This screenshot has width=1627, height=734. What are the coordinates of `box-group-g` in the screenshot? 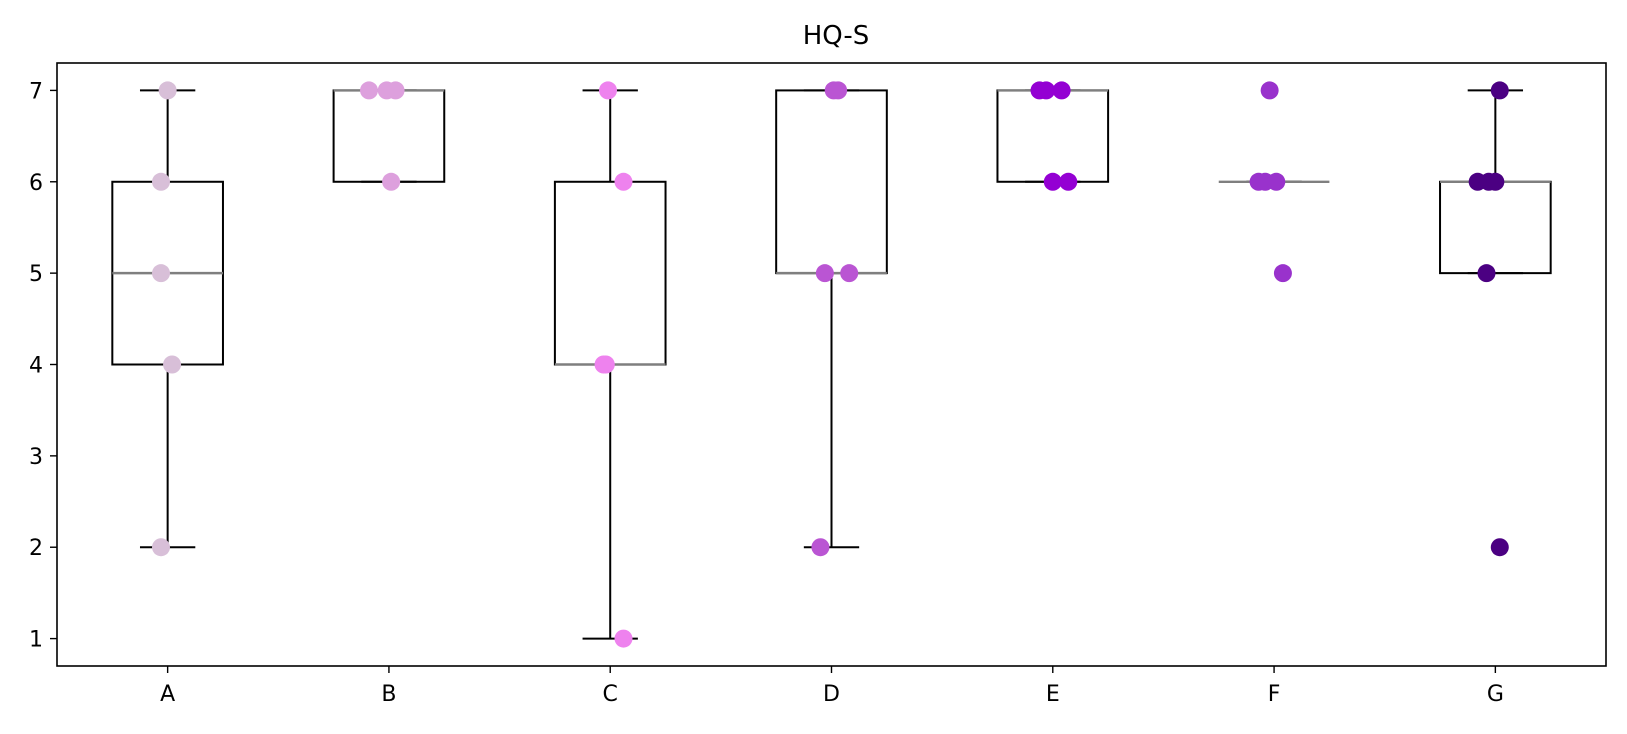 It's located at (1495, 319).